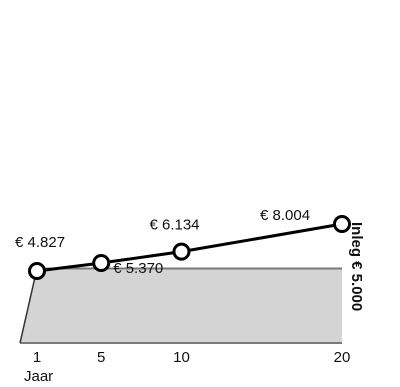 The image size is (400, 387). What do you see at coordinates (138, 268) in the screenshot?
I see `data-label-5: € 5.370` at bounding box center [138, 268].